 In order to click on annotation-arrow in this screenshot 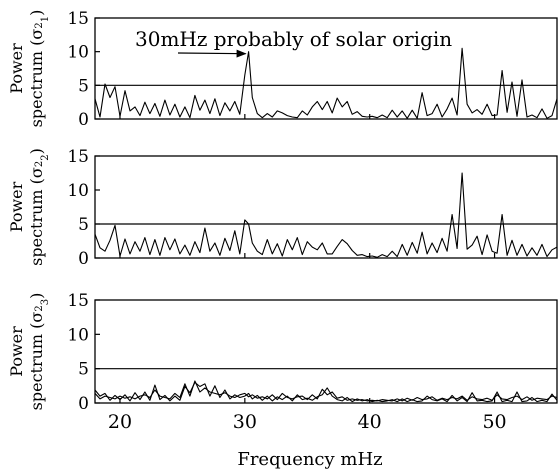, I will do `click(212, 53)`.